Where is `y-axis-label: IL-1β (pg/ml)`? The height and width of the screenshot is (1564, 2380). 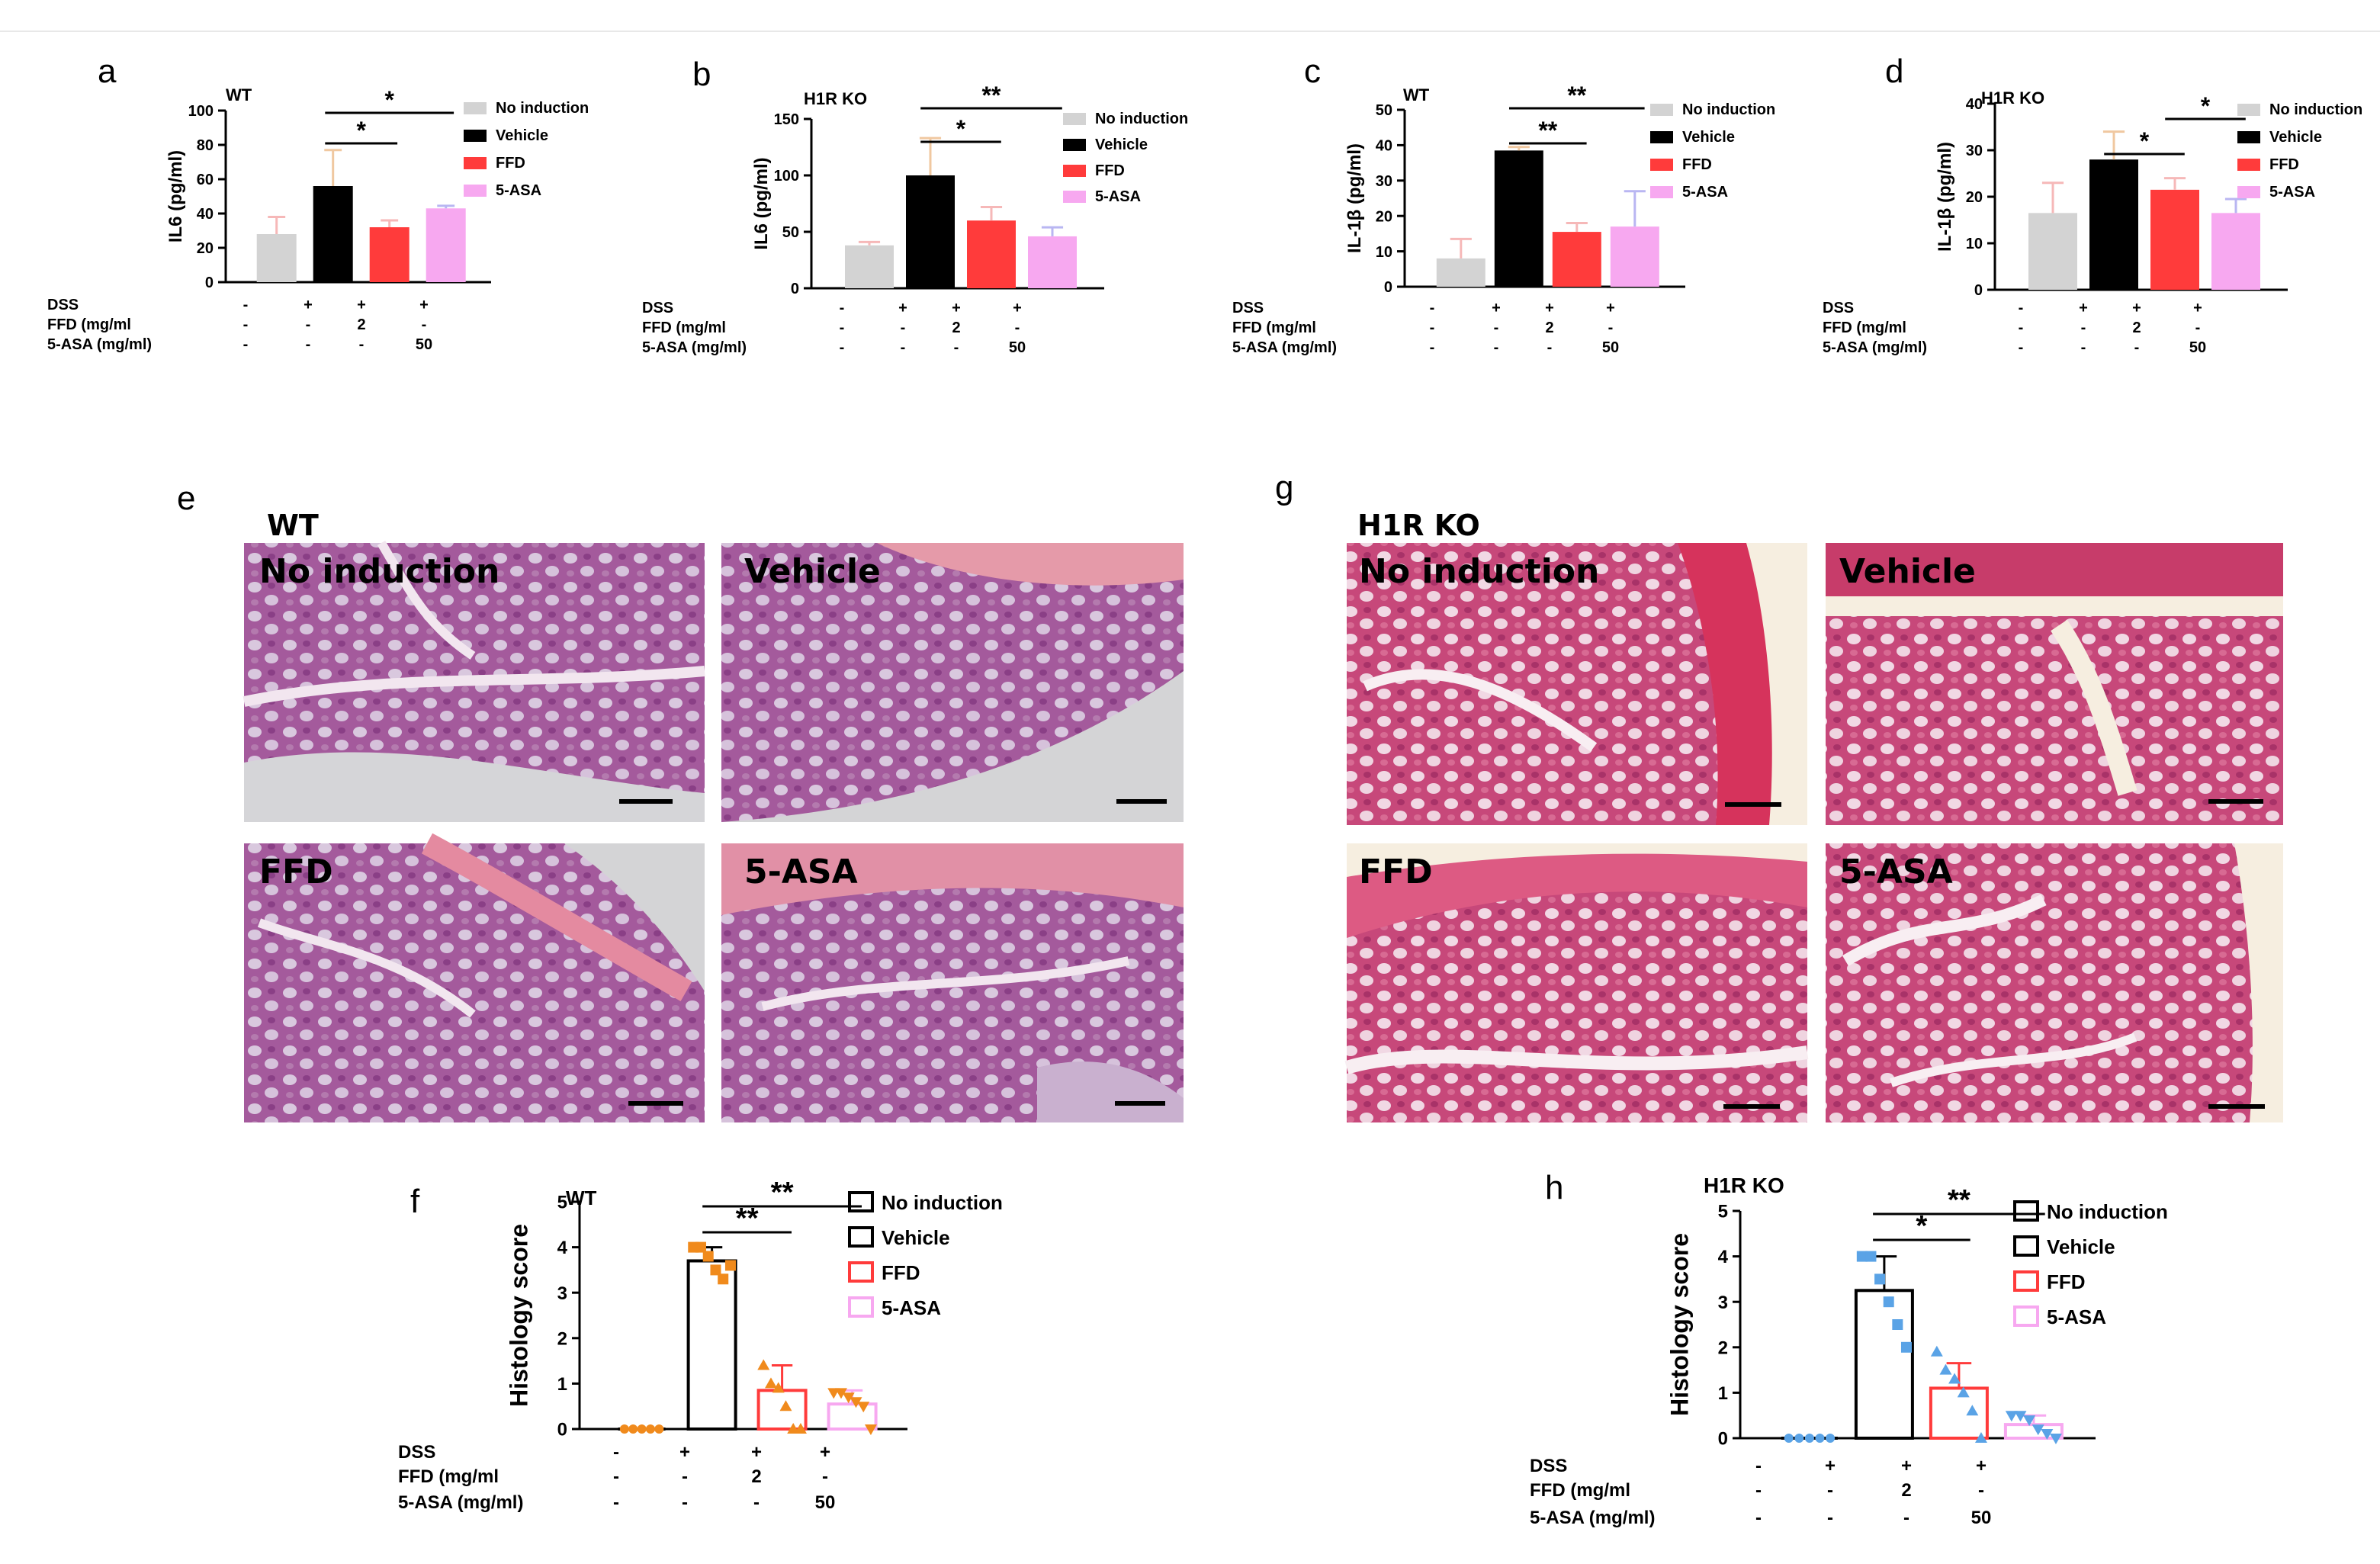 y-axis-label: IL-1β (pg/ml) is located at coordinates (1945, 197).